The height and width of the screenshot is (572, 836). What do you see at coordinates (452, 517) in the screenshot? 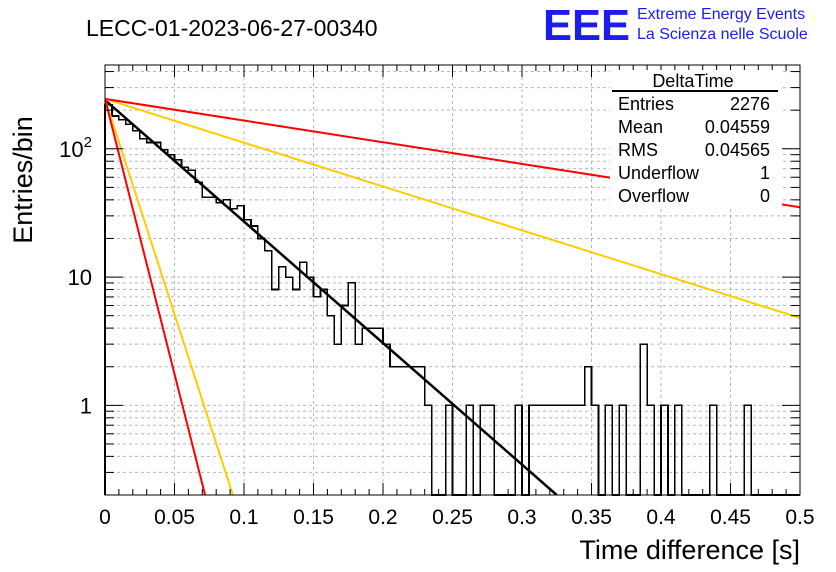
I see `x-tick-label: 0.25` at bounding box center [452, 517].